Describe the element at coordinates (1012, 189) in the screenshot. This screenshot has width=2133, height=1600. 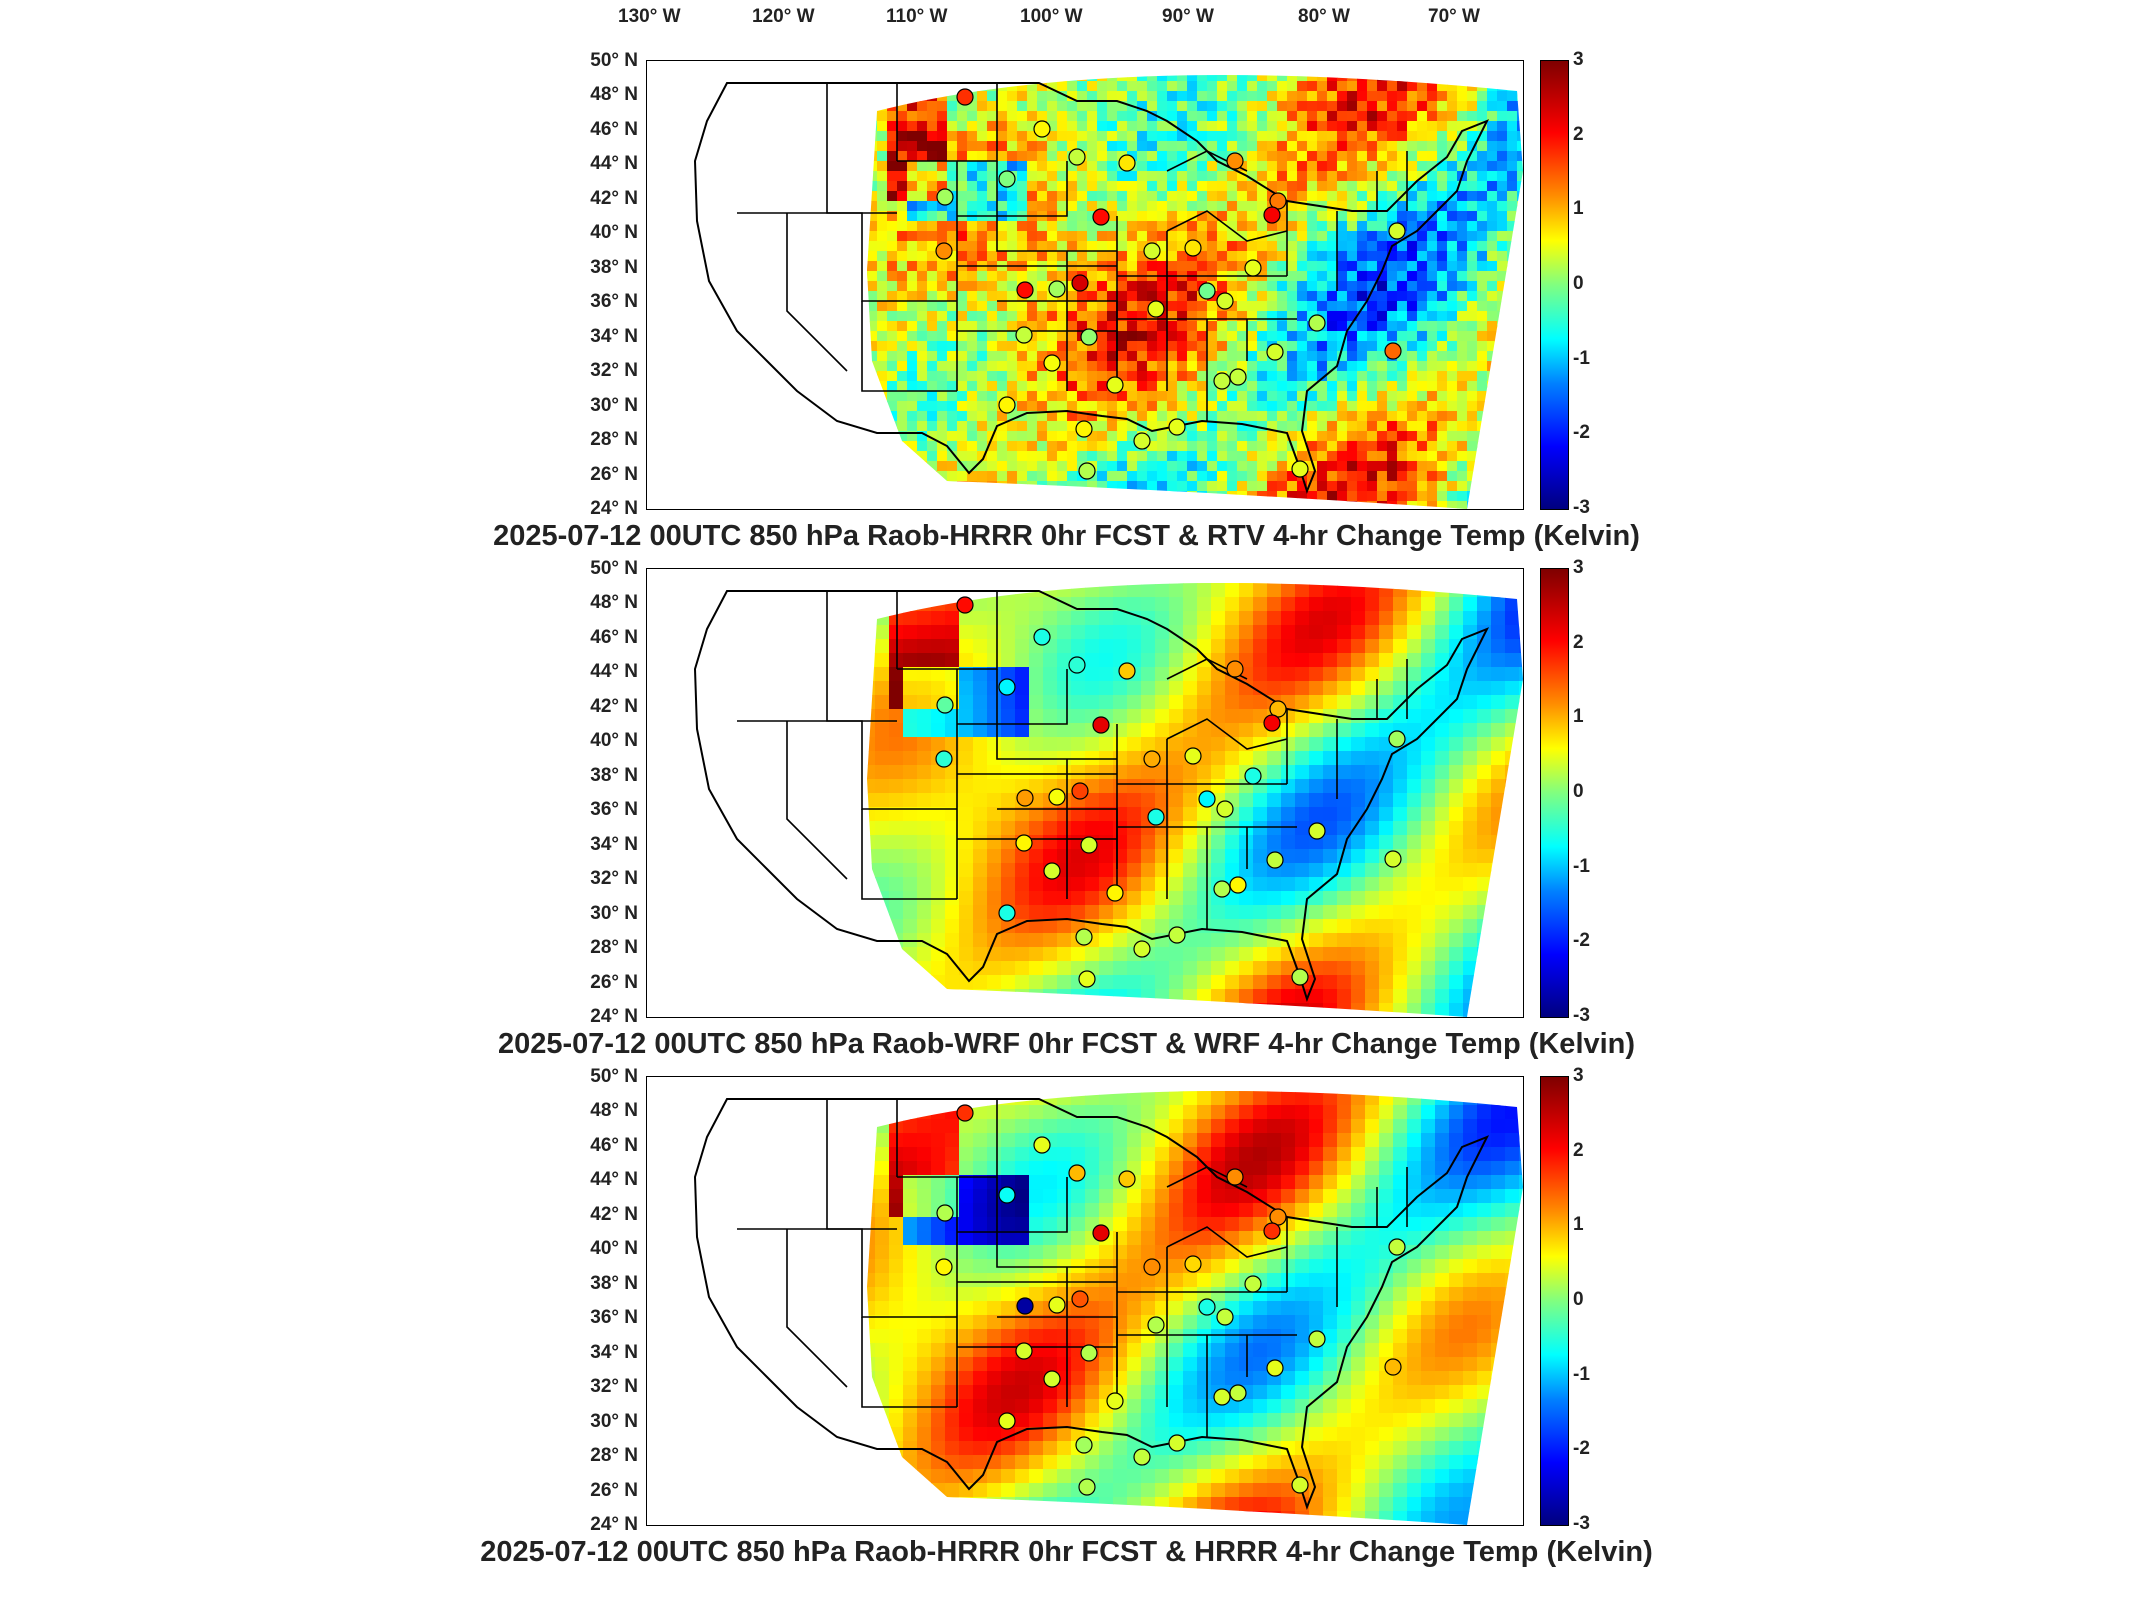
I see `state-line` at that location.